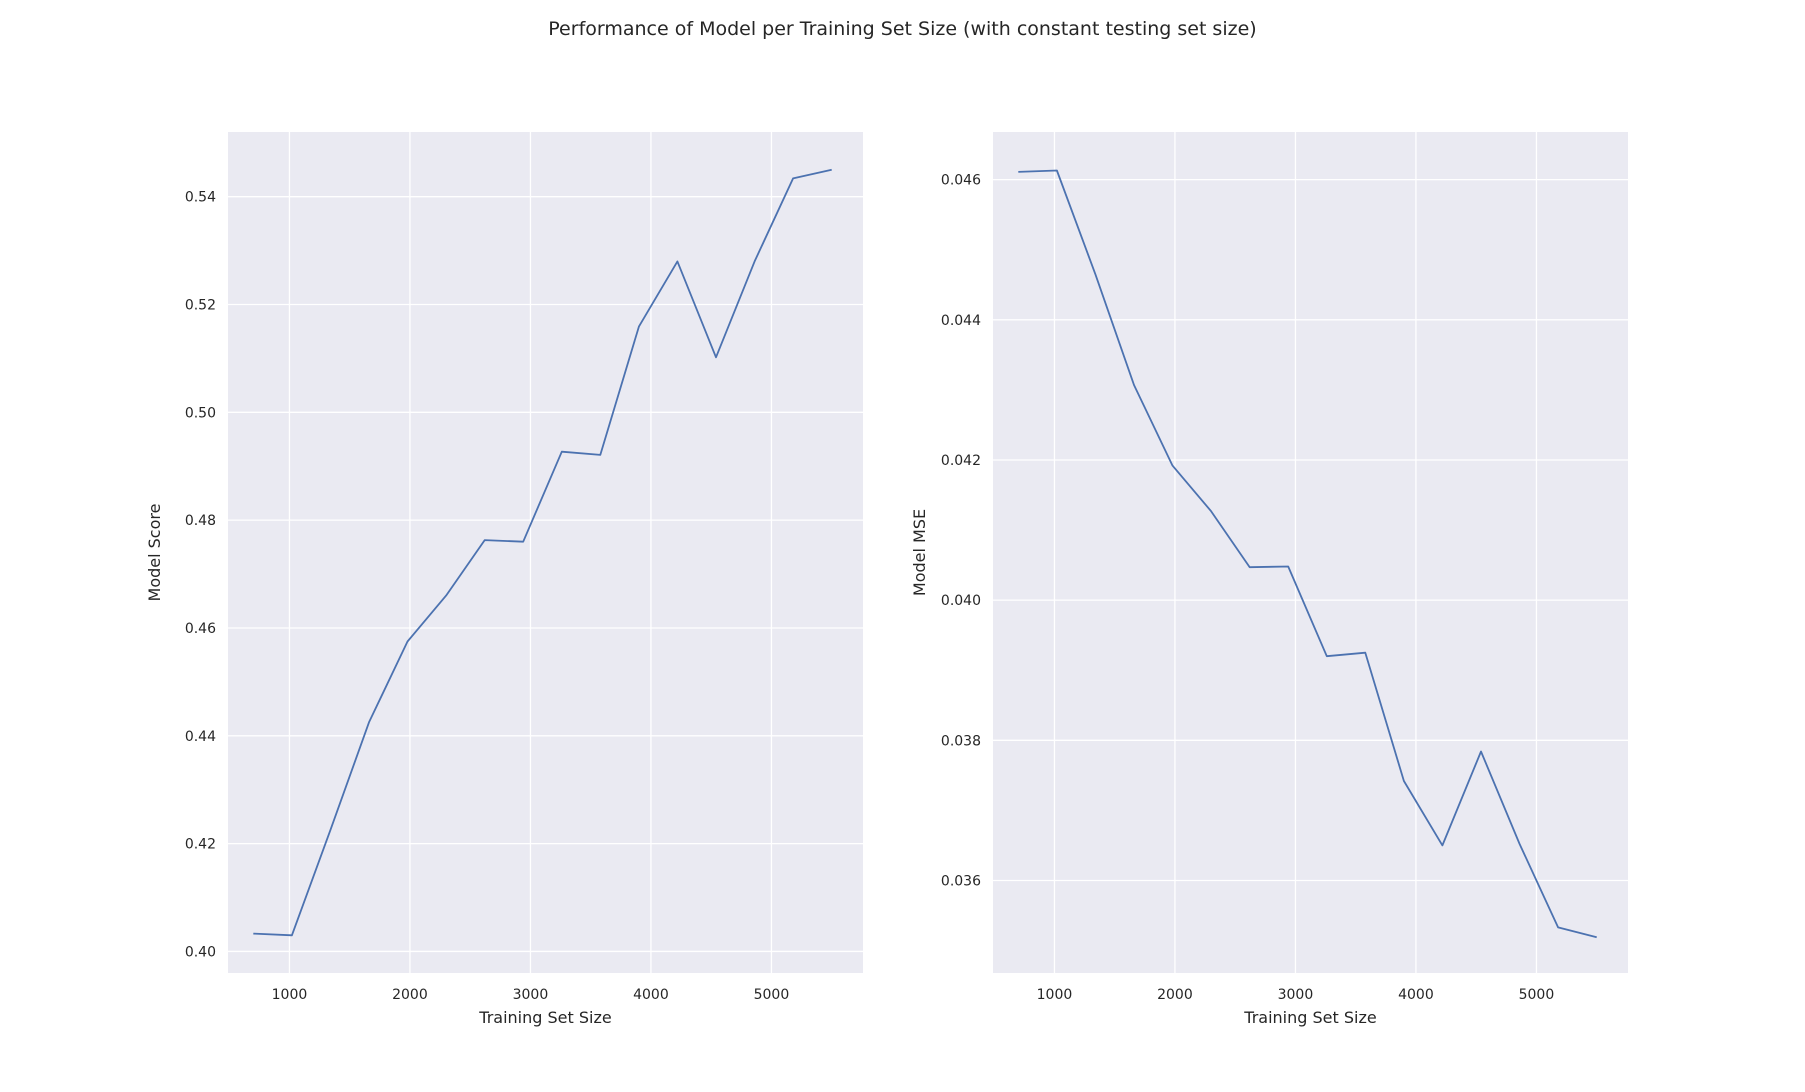  I want to click on y-tick-label: 0.040, so click(961, 601).